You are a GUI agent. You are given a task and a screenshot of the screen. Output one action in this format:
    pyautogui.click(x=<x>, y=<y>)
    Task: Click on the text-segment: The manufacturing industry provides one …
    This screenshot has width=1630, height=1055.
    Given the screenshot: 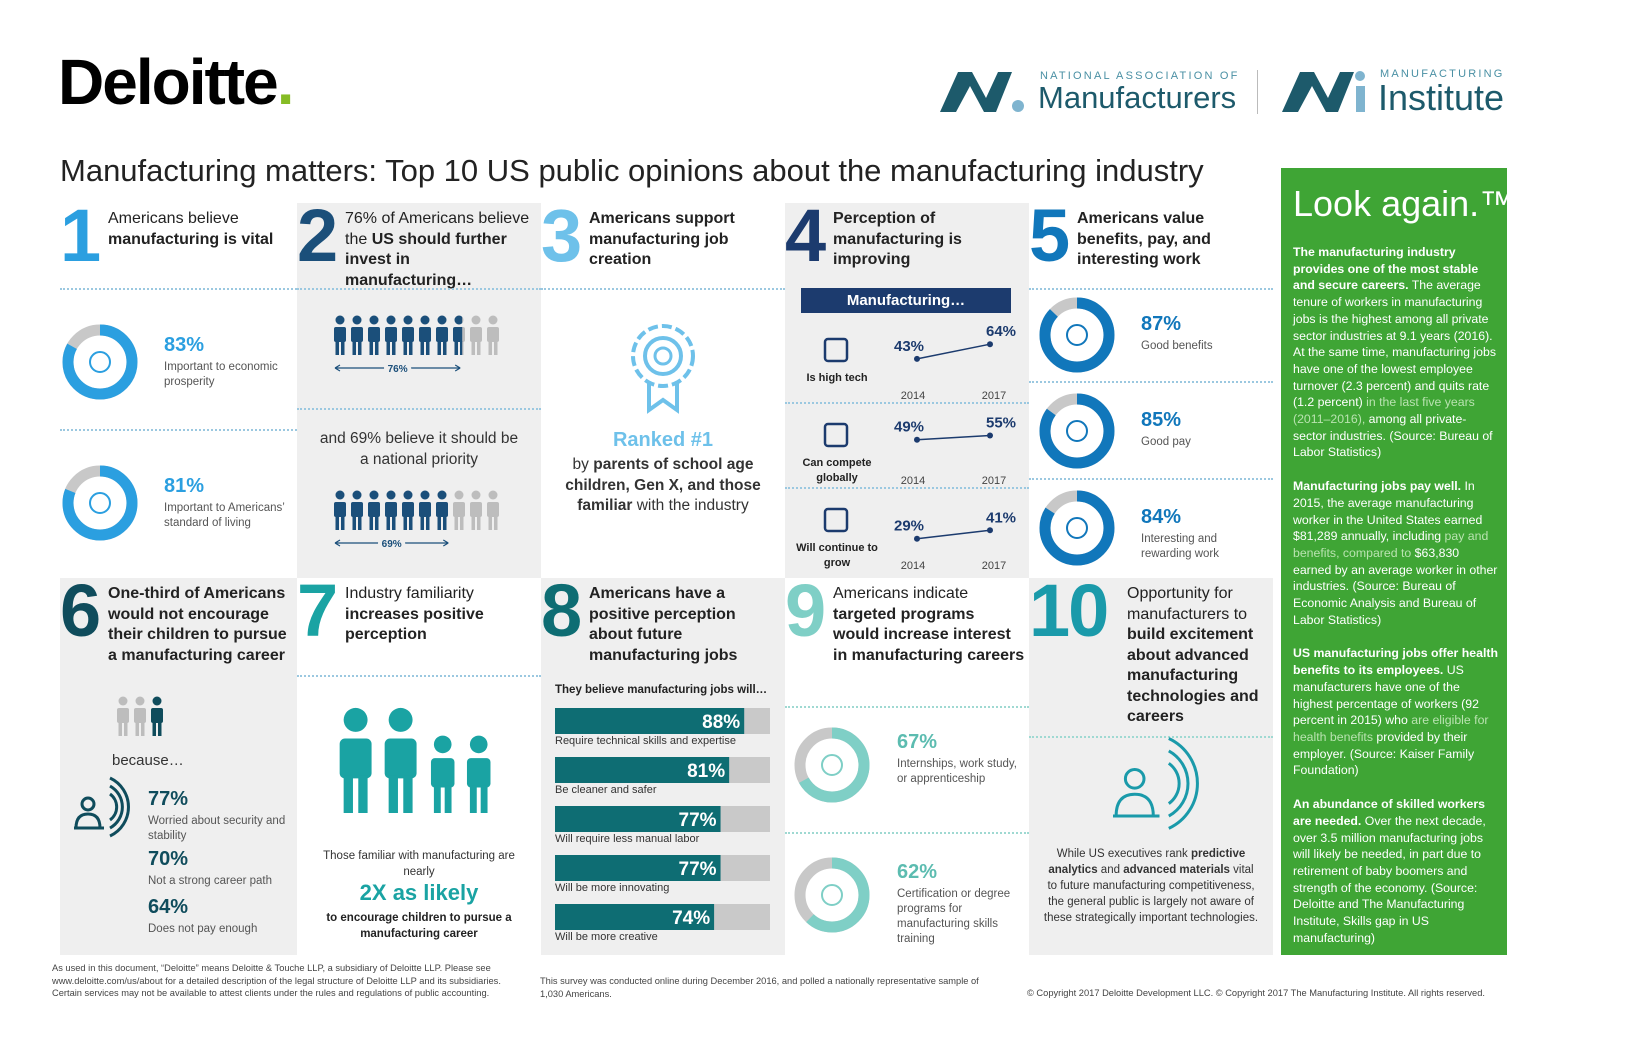 What is the action you would take?
    pyautogui.click(x=1386, y=269)
    